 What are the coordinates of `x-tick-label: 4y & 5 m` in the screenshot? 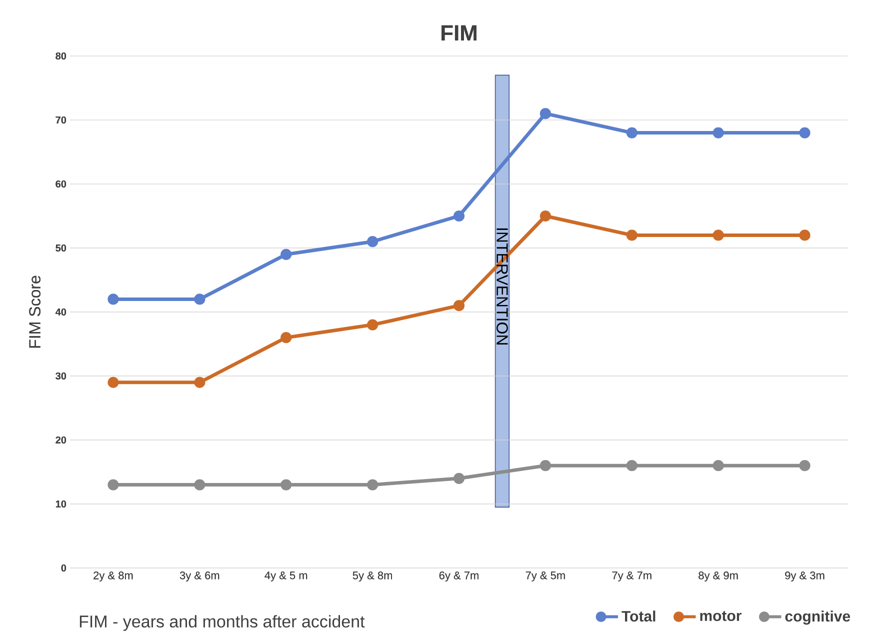 It's located at (286, 577).